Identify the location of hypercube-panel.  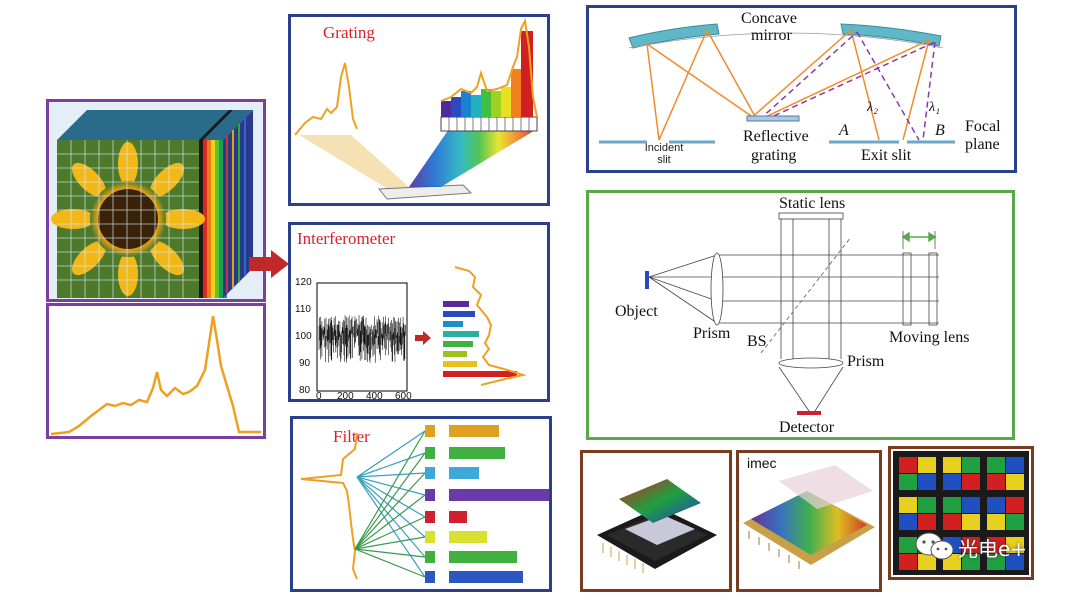
(156, 200).